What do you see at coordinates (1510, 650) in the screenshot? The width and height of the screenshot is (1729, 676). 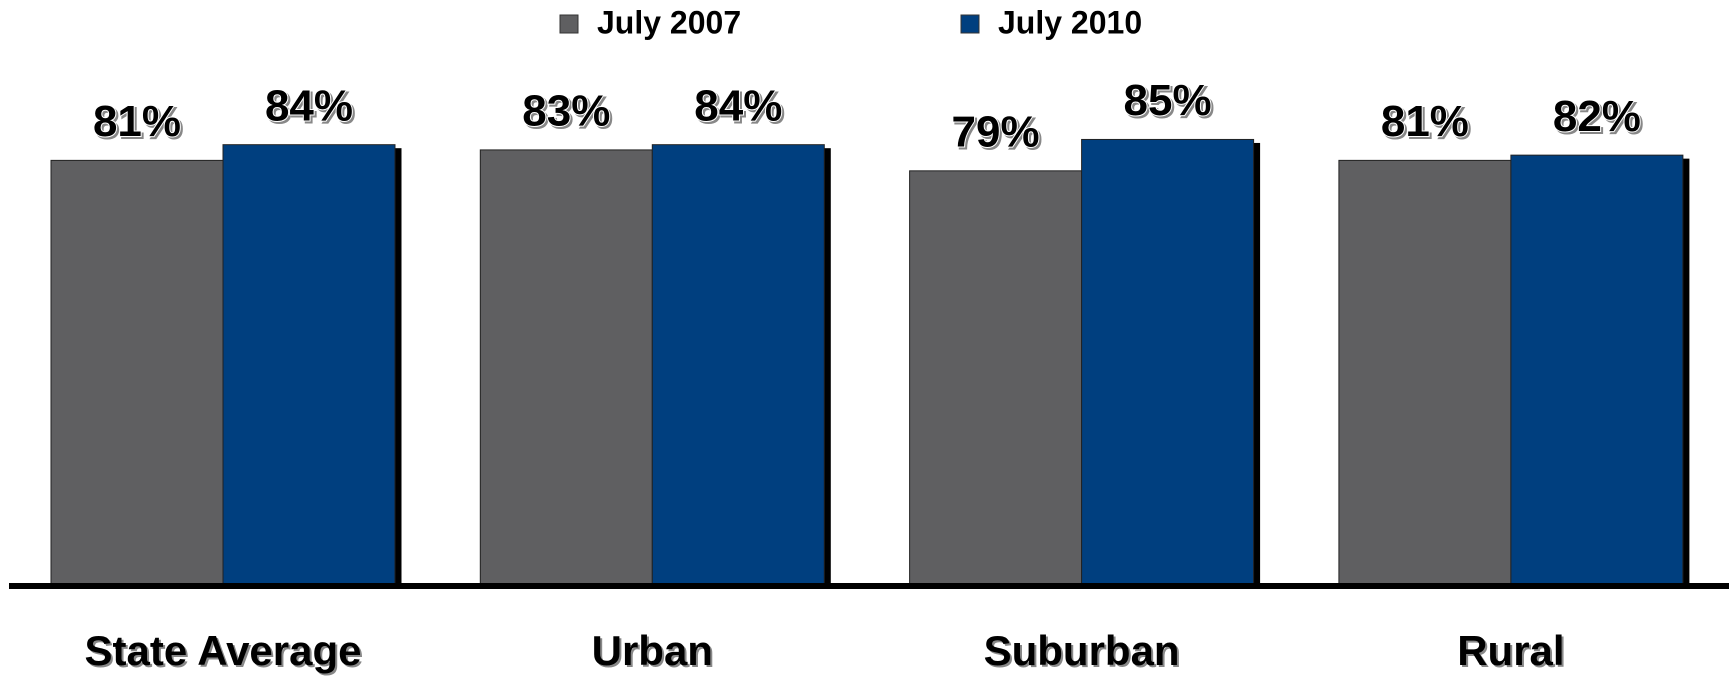 I see `x-tick-label: Rural` at bounding box center [1510, 650].